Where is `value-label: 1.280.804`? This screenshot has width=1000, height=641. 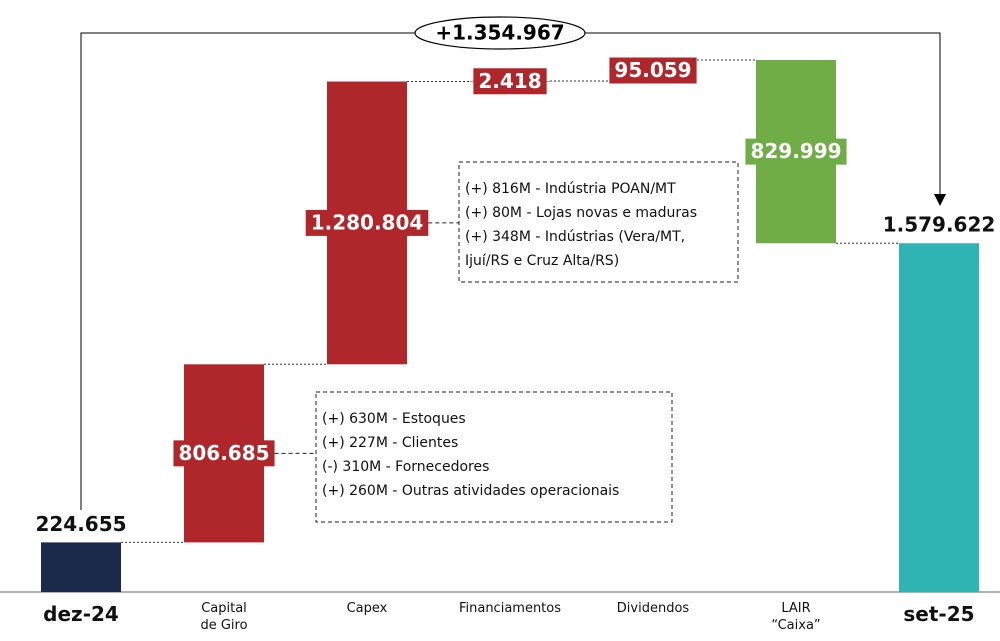 value-label: 1.280.804 is located at coordinates (367, 222).